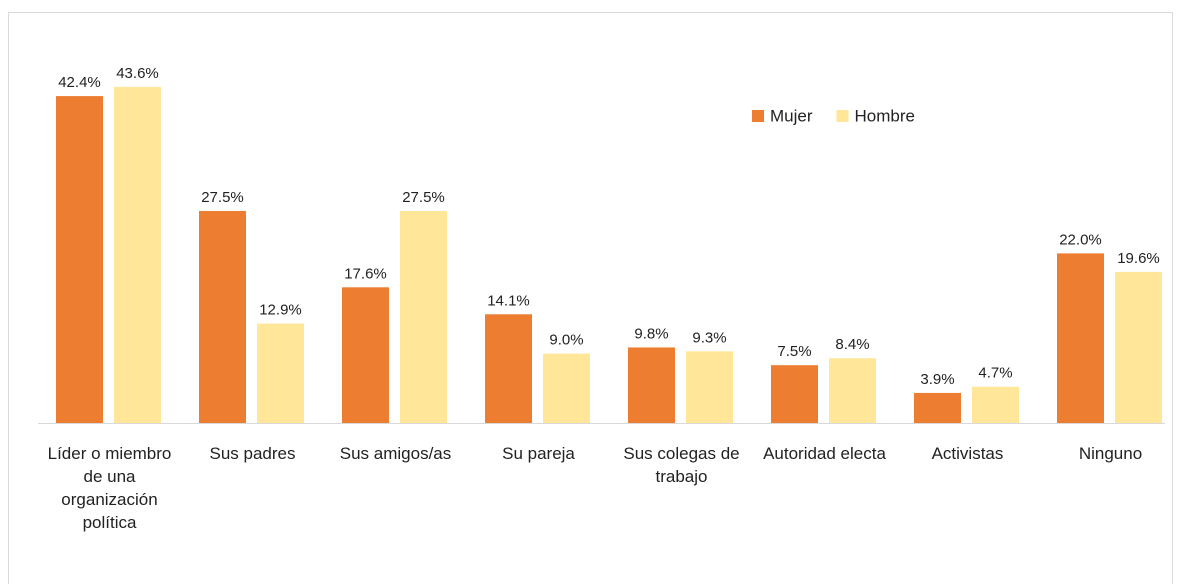 The width and height of the screenshot is (1182, 584). Describe the element at coordinates (395, 453) in the screenshot. I see `x-tick-label: Sus amigos/as` at that location.